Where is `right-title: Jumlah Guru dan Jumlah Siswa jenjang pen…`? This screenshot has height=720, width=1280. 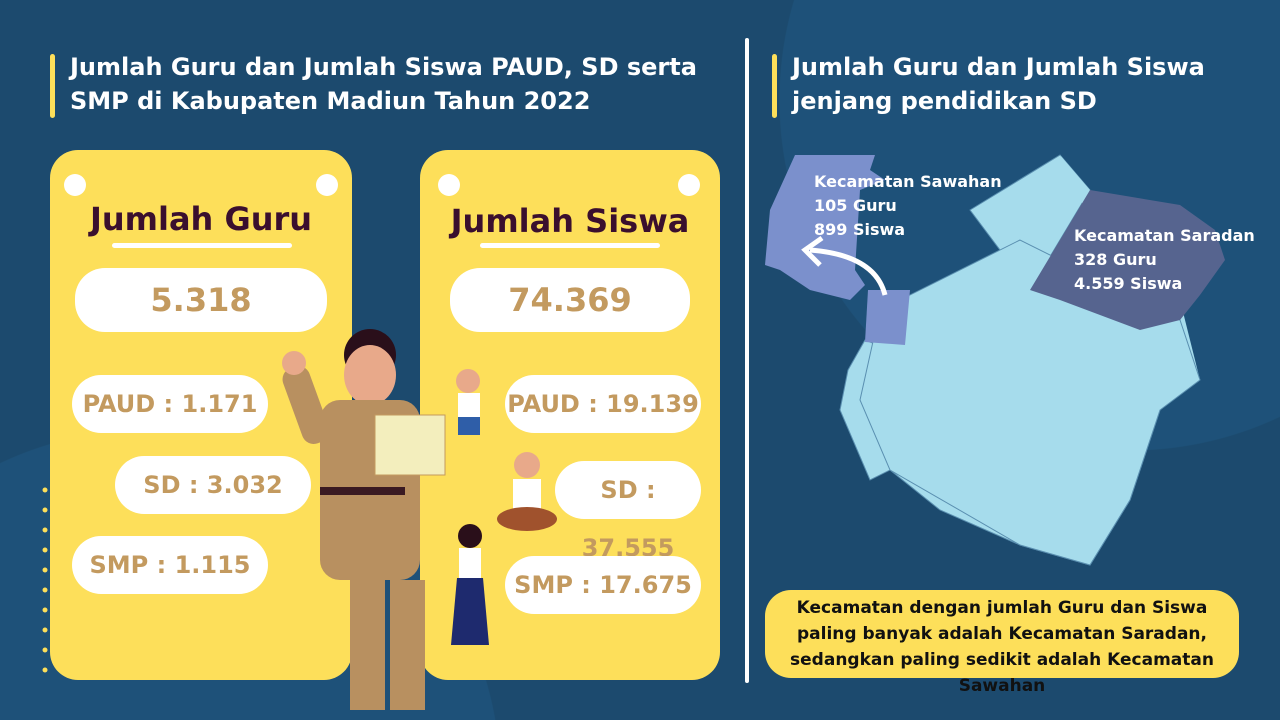 right-title: Jumlah Guru dan Jumlah Siswa jenjang pen… is located at coordinates (1002, 84).